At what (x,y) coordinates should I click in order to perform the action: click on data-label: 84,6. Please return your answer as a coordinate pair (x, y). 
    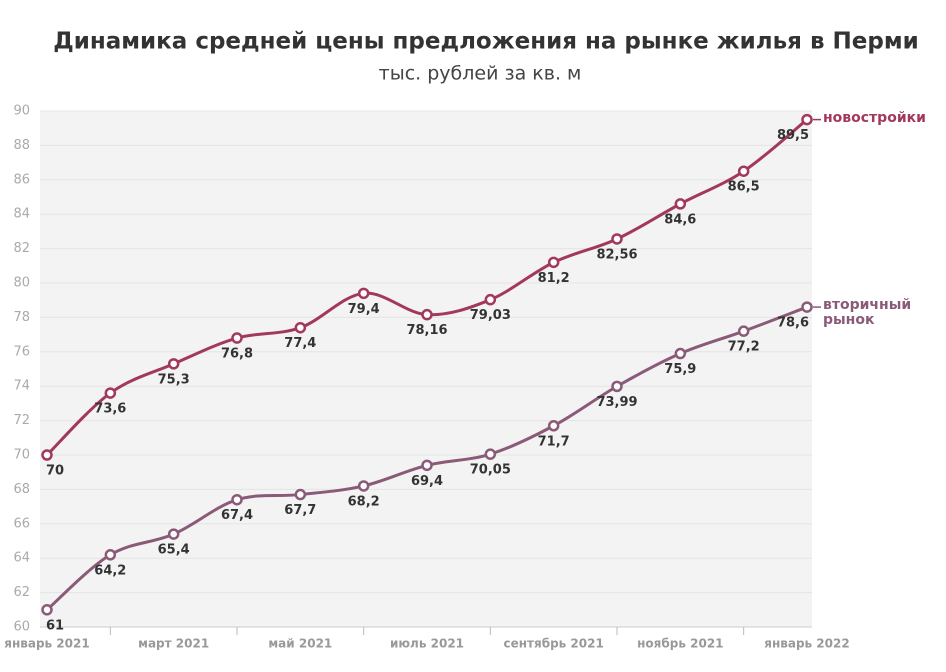
    Looking at the image, I should click on (680, 219).